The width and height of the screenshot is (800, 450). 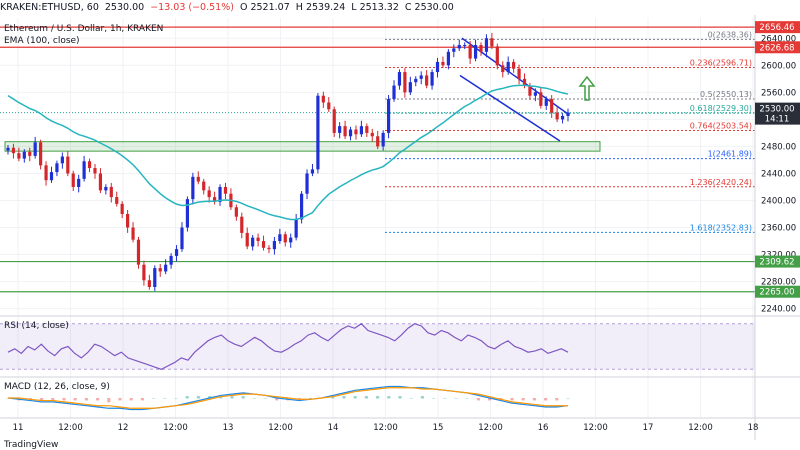 I want to click on x-tick-label: 17, so click(x=648, y=428).